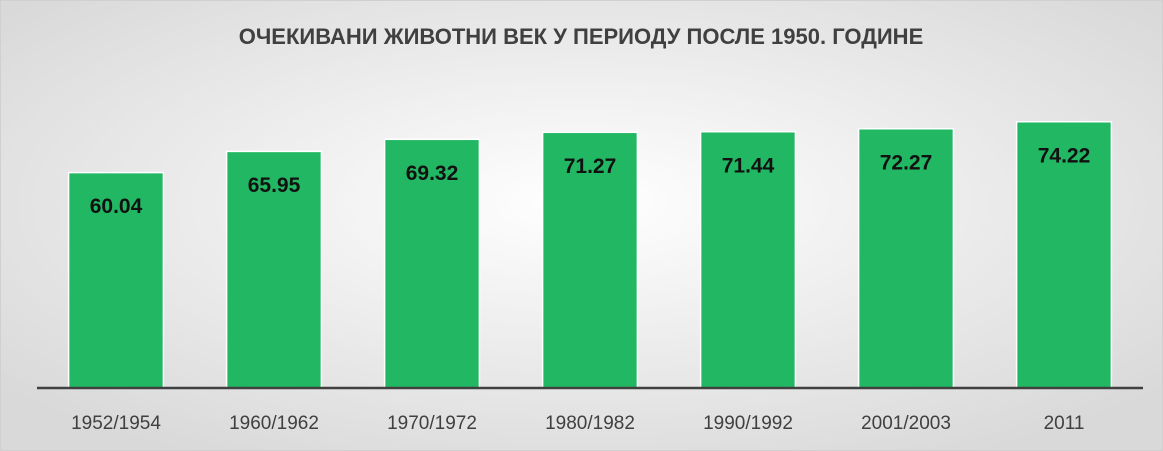  Describe the element at coordinates (906, 423) in the screenshot. I see `x-tick-label: 2001/2003` at that location.